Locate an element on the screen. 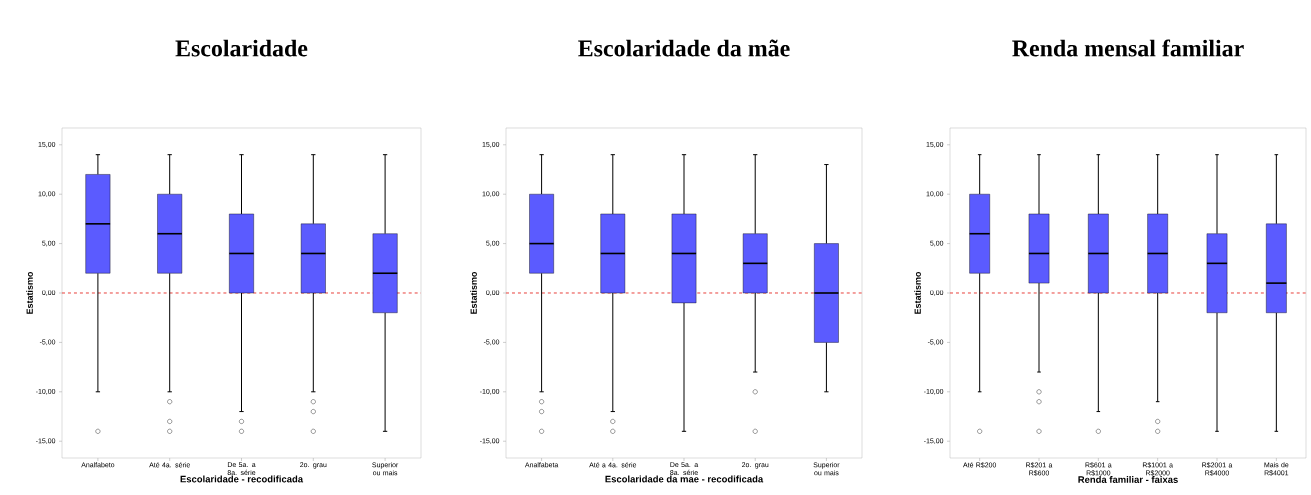 The image size is (1311, 495). x-axis-title: Escolaridade da mae - recodificada is located at coordinates (684, 479).